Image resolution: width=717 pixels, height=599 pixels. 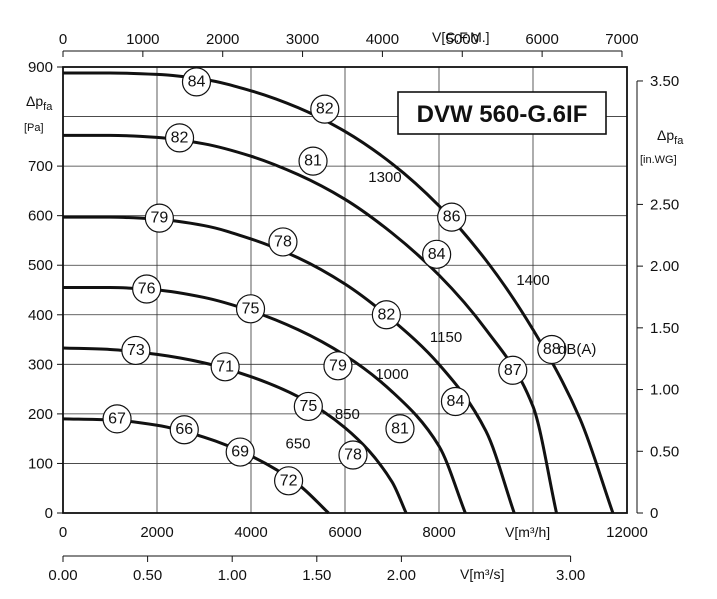 What do you see at coordinates (627, 532) in the screenshot?
I see `x-bottom-tick-label: 12000` at bounding box center [627, 532].